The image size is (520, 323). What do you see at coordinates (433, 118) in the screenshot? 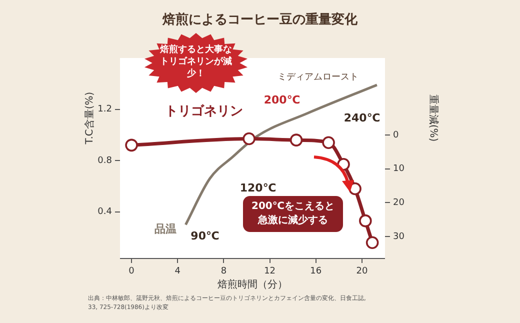
I see `y2-axis-title: 重量減(%)` at bounding box center [433, 118].